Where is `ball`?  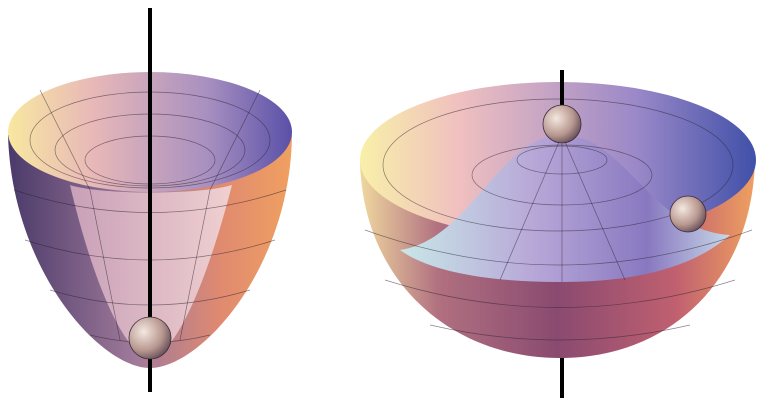 ball is located at coordinates (150, 338).